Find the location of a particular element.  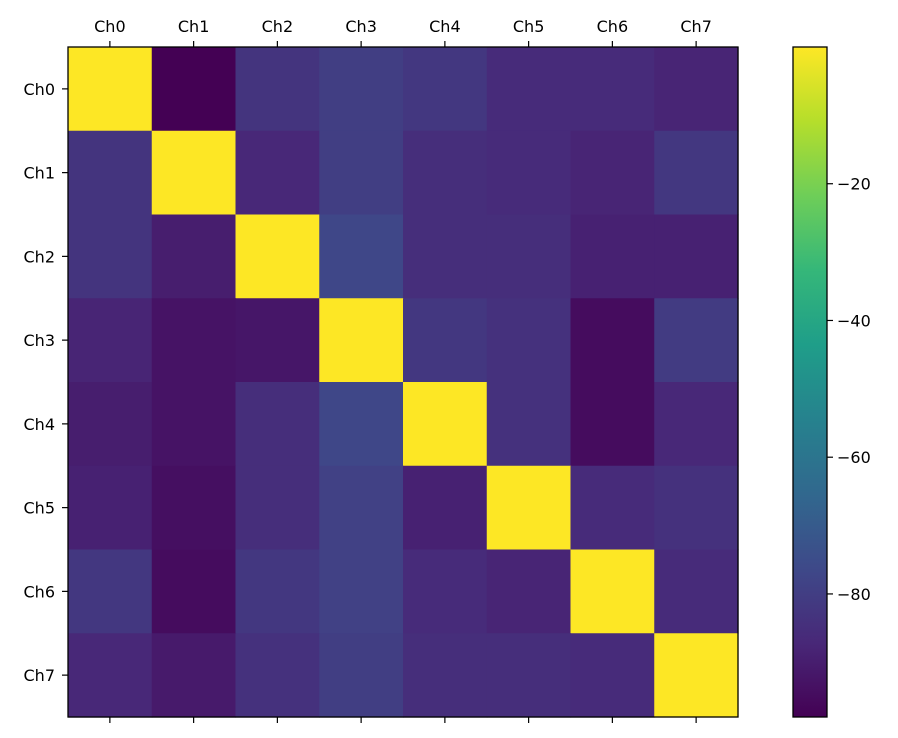

heatmap-cell-r1-c3 is located at coordinates (361, 173).